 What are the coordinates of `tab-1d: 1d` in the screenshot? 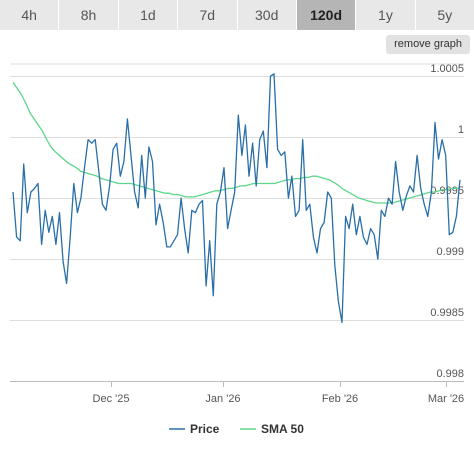 It's located at (149, 15).